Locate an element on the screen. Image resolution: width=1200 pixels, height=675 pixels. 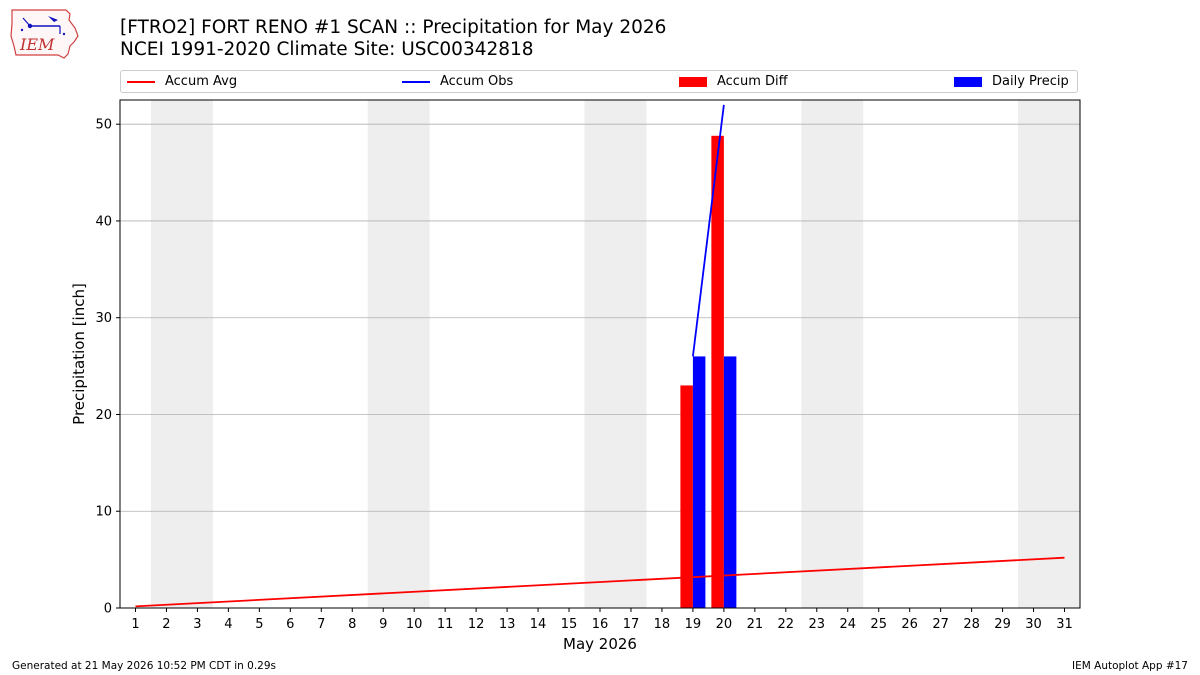
x-tick-label: 24 is located at coordinates (847, 624).